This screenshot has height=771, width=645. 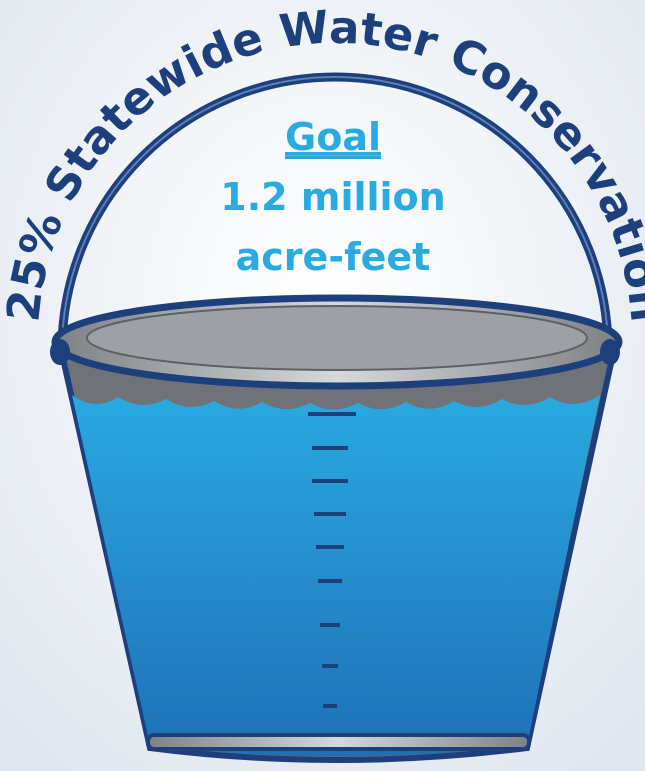 What do you see at coordinates (332, 197) in the screenshot?
I see `goal-amount: 1.2 million` at bounding box center [332, 197].